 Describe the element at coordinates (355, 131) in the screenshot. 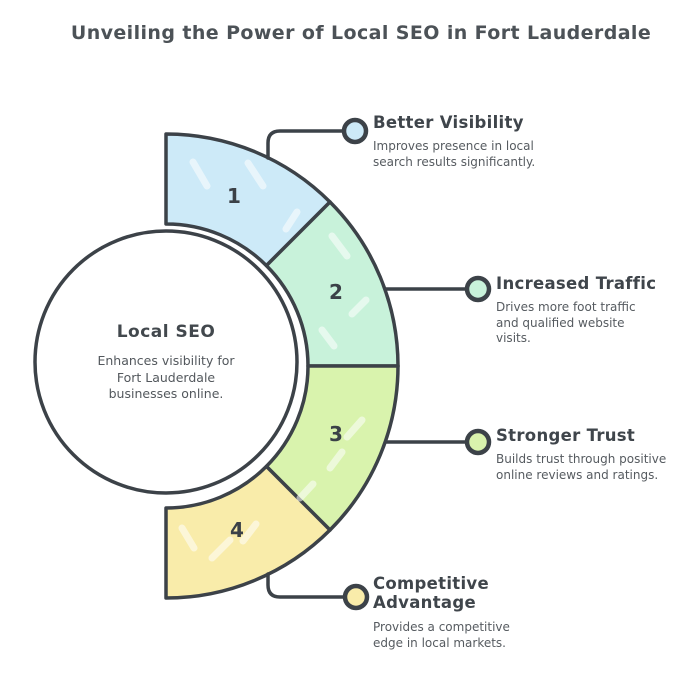

I see `callout-1-bullet-icon` at that location.